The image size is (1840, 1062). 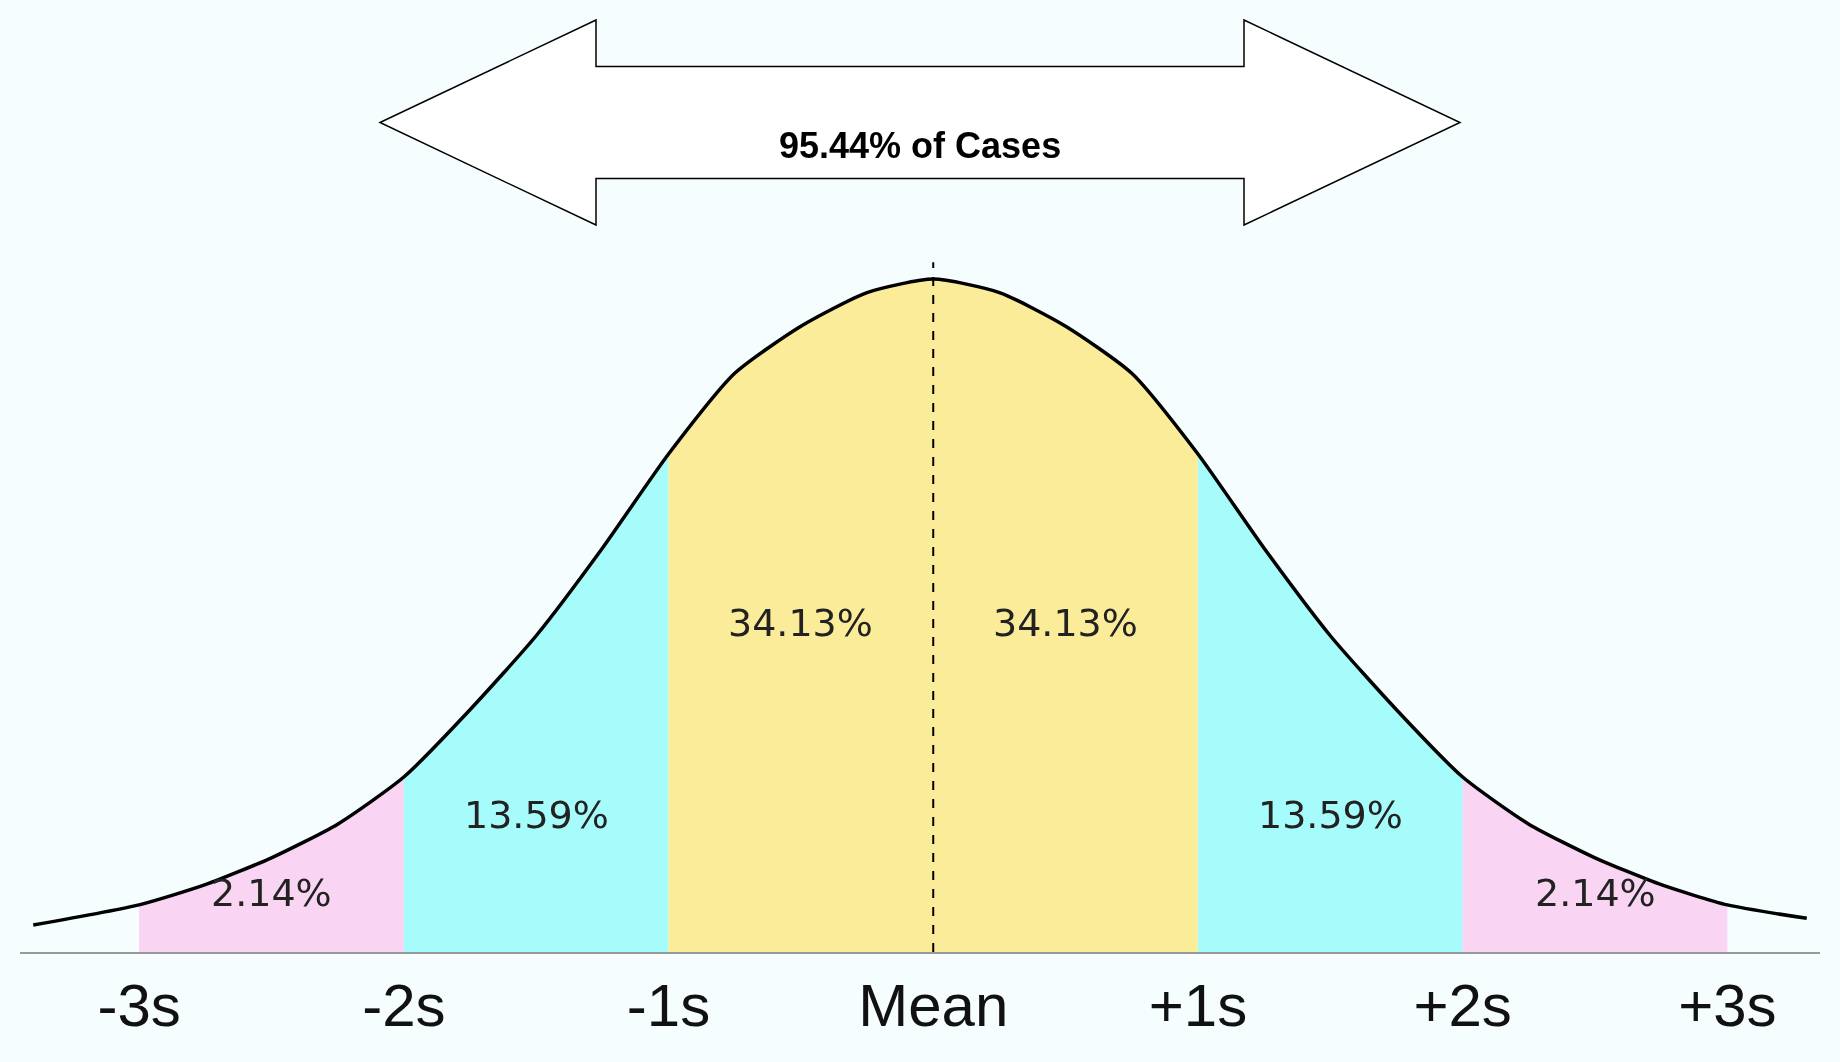 I want to click on x-tick-label: Mean, so click(x=933, y=1005).